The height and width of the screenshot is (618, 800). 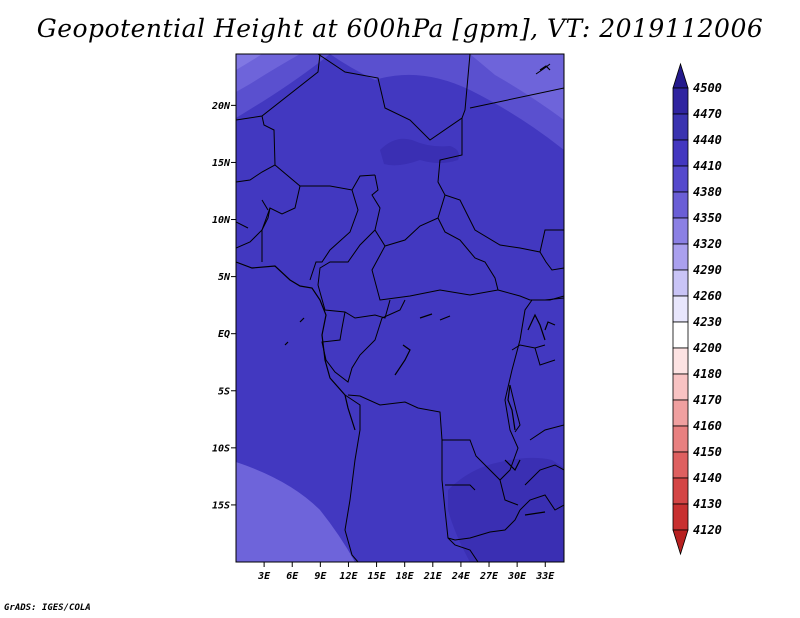 I want to click on latitude-axis: 20N 15N 10N 5N EQ 5S 10S 15S, so click(x=223, y=306).